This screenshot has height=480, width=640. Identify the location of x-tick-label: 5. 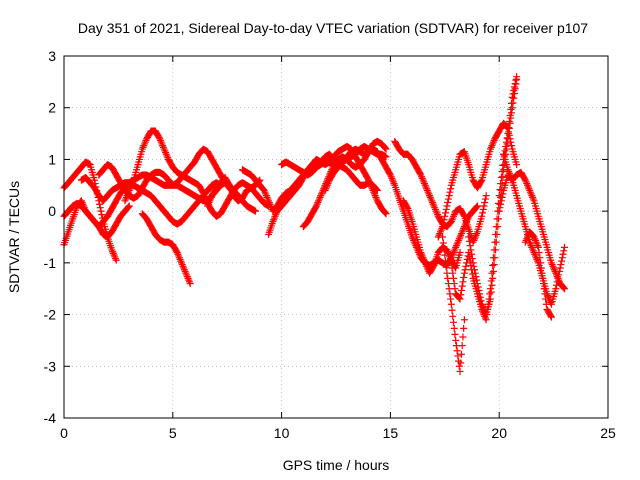
(173, 433).